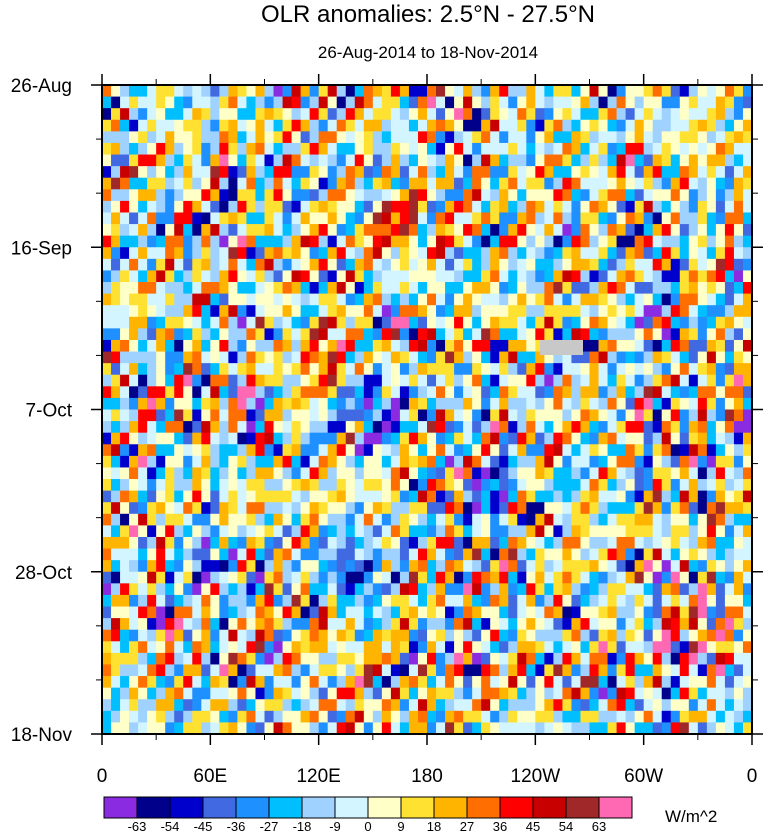  Describe the element at coordinates (500, 826) in the screenshot. I see `colorbar-label: 36` at that location.